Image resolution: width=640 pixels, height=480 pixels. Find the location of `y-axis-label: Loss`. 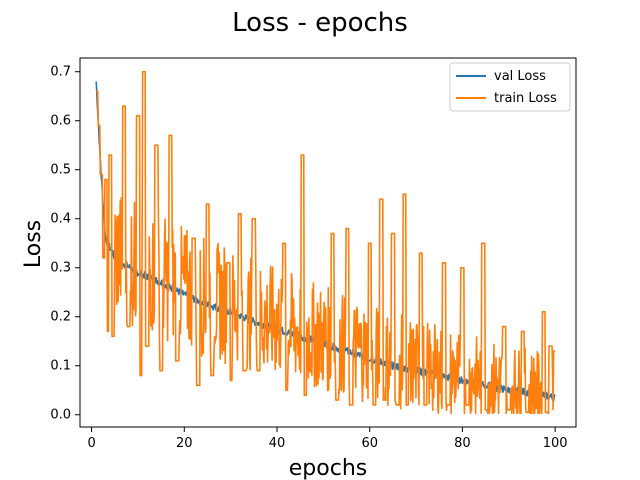

y-axis-label: Loss is located at coordinates (33, 244).